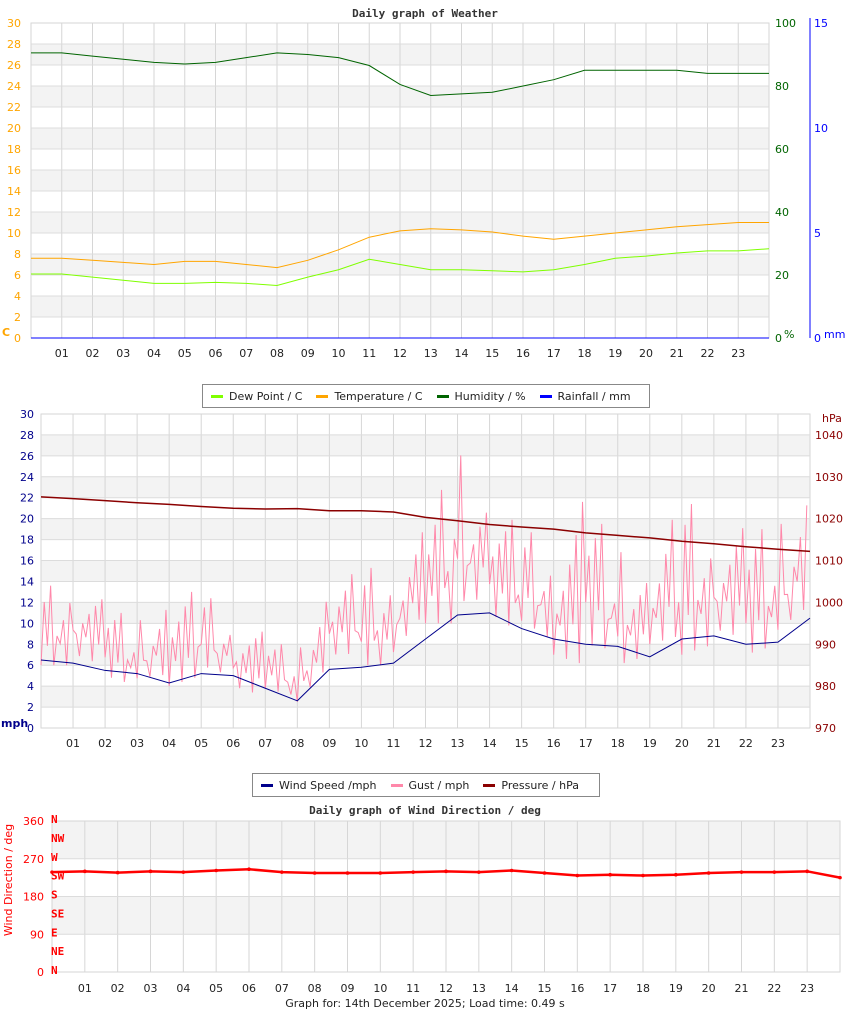 The height and width of the screenshot is (1017, 850). What do you see at coordinates (216, 353) in the screenshot?
I see `x-tick-label: 06` at bounding box center [216, 353].